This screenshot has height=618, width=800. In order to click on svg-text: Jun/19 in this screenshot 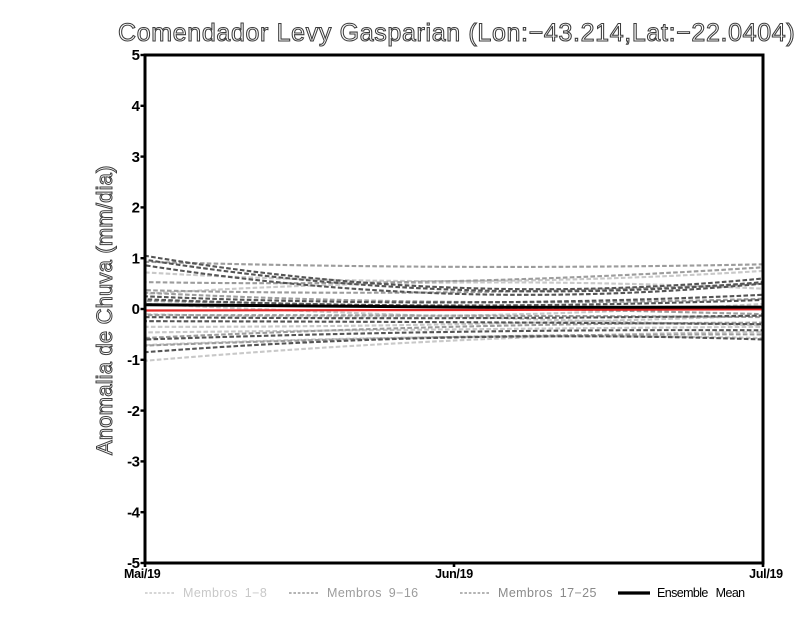, I will do `click(454, 574)`.